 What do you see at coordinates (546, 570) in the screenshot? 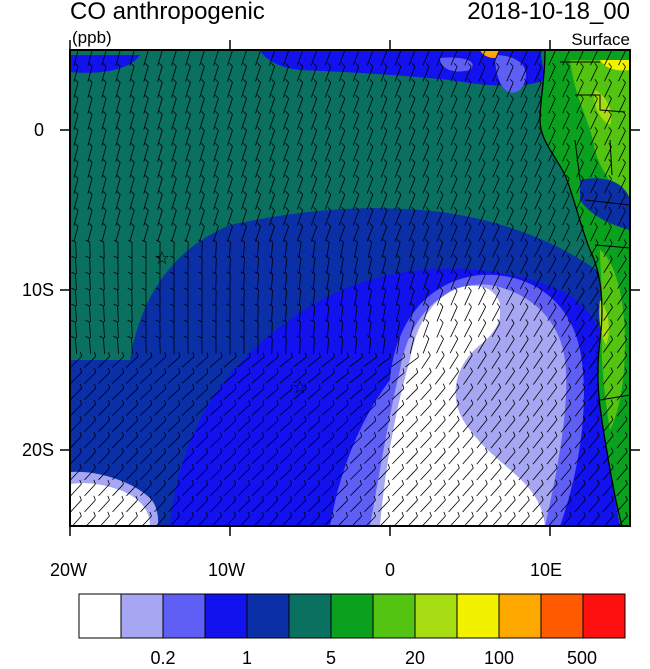
I see `x-tick-10E: 10E` at bounding box center [546, 570].